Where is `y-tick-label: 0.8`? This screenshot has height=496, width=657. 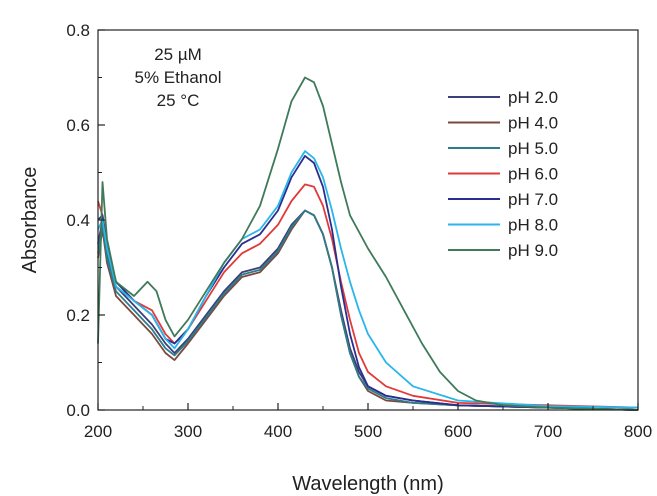 y-tick-label: 0.8 is located at coordinates (78, 30).